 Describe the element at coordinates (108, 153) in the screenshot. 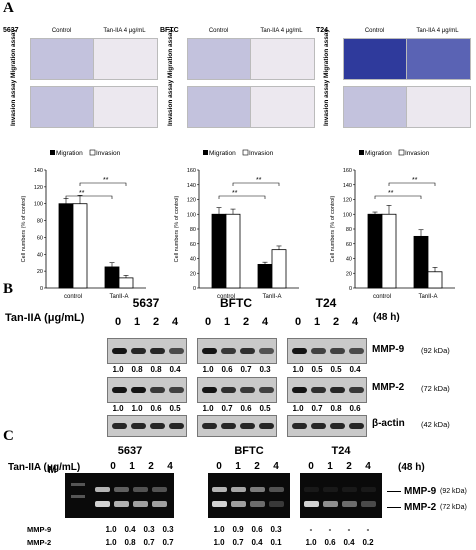

I see `legend-label-invasion: Invasion` at that location.